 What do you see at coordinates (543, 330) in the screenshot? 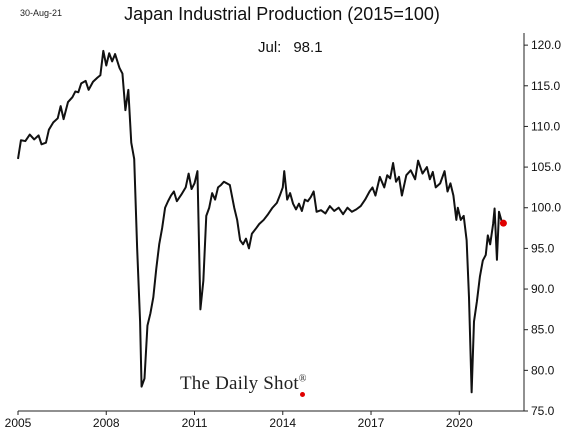
I see `y-tick-label: 85.0` at bounding box center [543, 330].